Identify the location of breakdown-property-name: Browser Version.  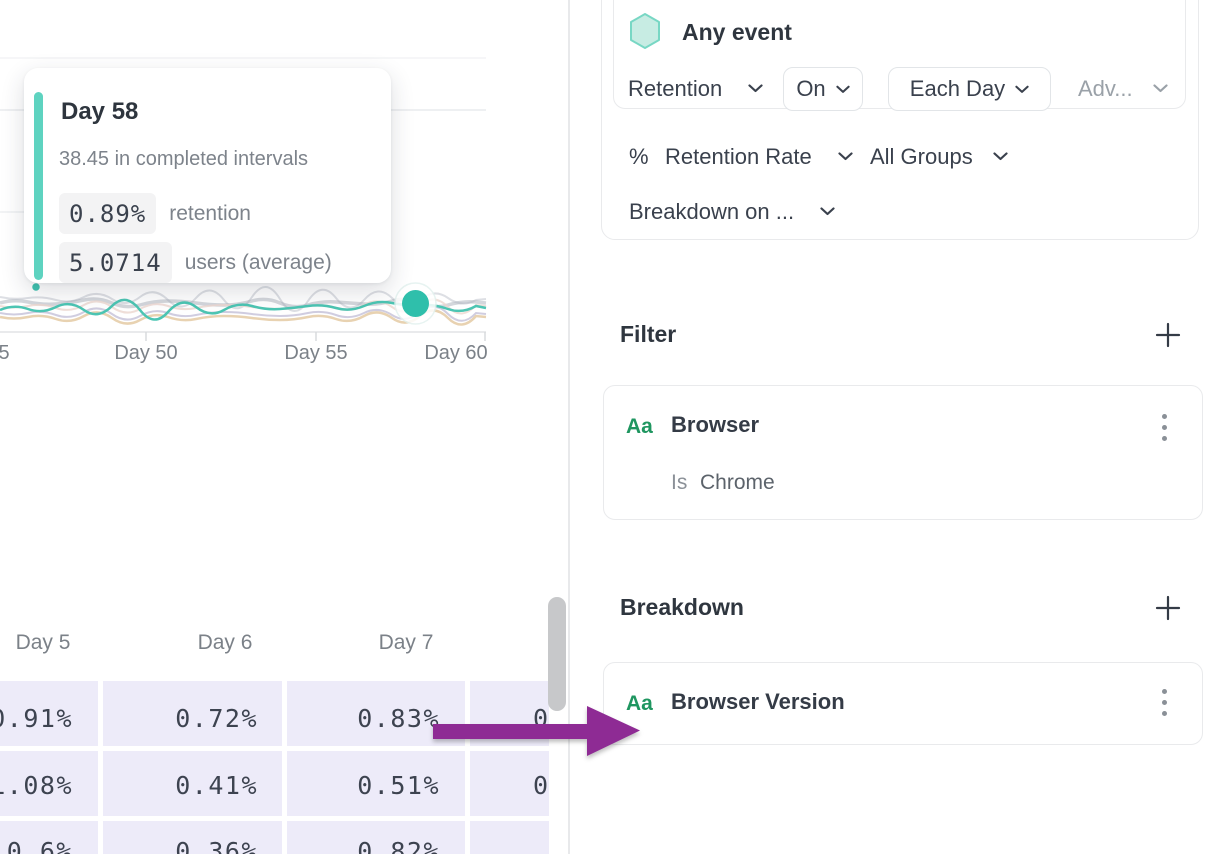
(758, 701).